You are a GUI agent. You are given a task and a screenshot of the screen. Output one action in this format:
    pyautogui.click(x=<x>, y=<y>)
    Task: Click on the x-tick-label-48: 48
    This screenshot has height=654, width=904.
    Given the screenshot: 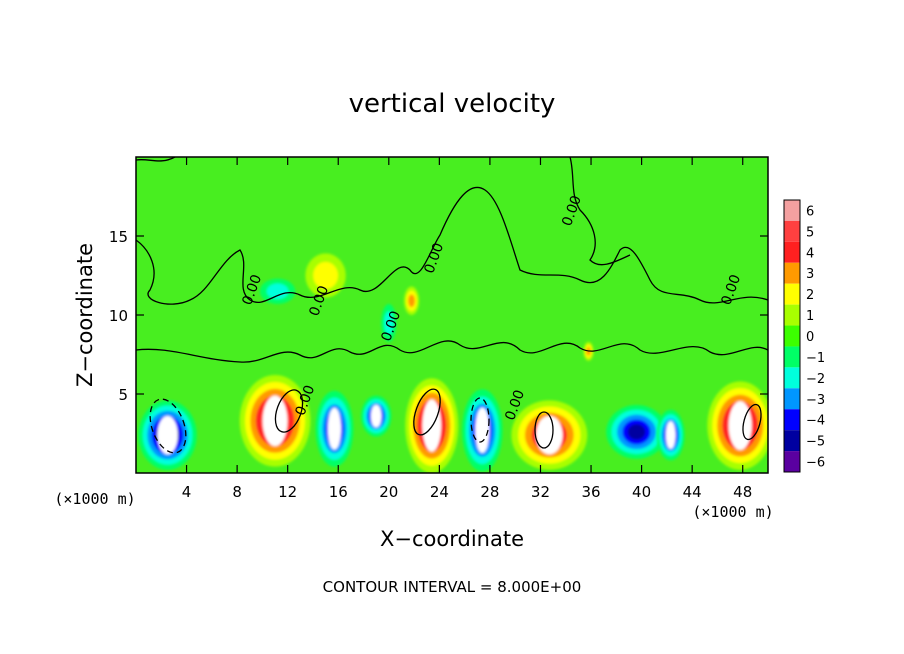 What is the action you would take?
    pyautogui.click(x=742, y=492)
    